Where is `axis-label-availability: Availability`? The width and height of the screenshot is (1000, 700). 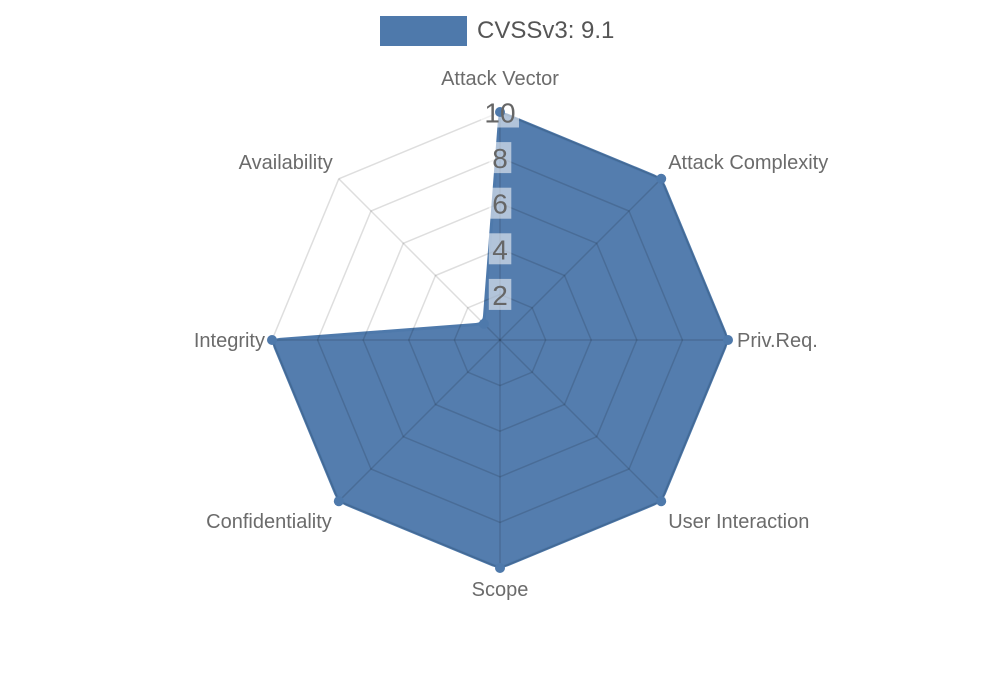 axis-label-availability: Availability is located at coordinates (286, 163).